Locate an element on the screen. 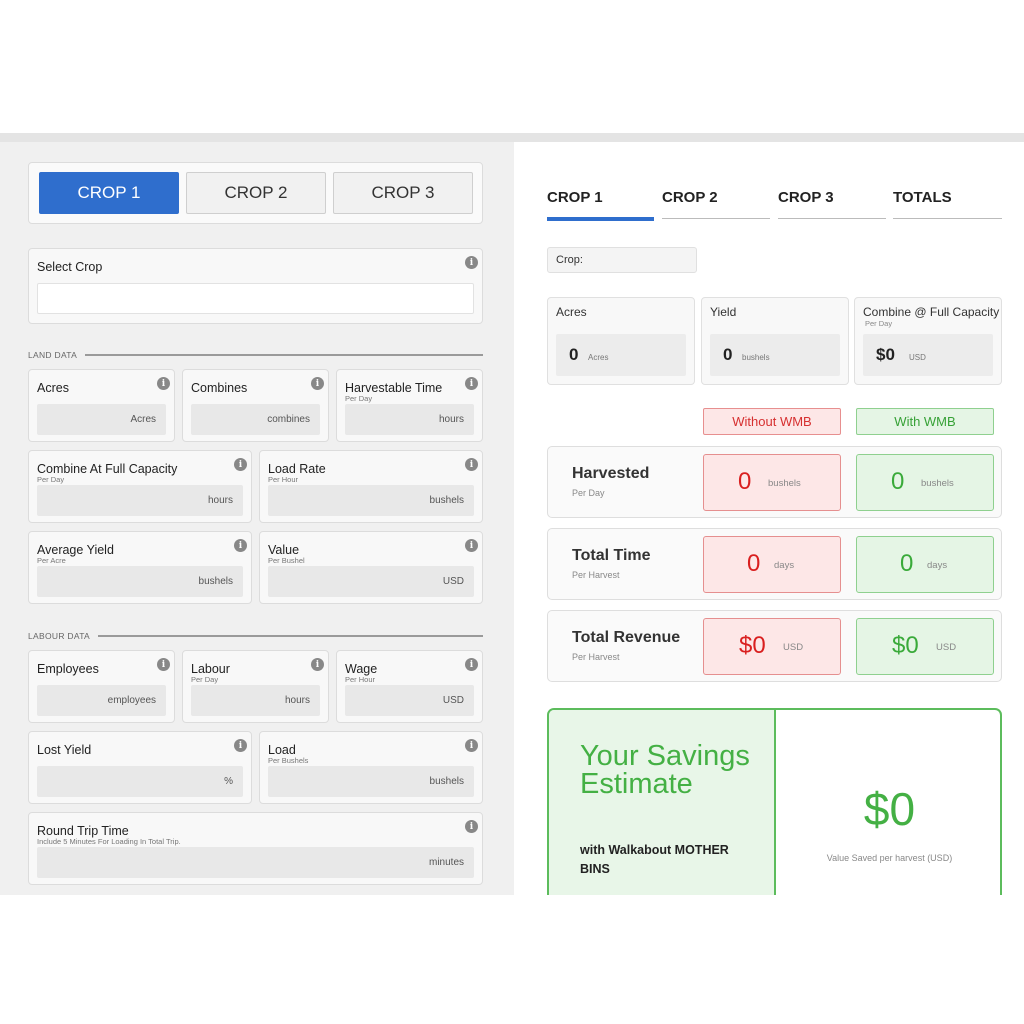 Image resolution: width=1024 pixels, height=1024 pixels. without-unit: USD is located at coordinates (793, 647).